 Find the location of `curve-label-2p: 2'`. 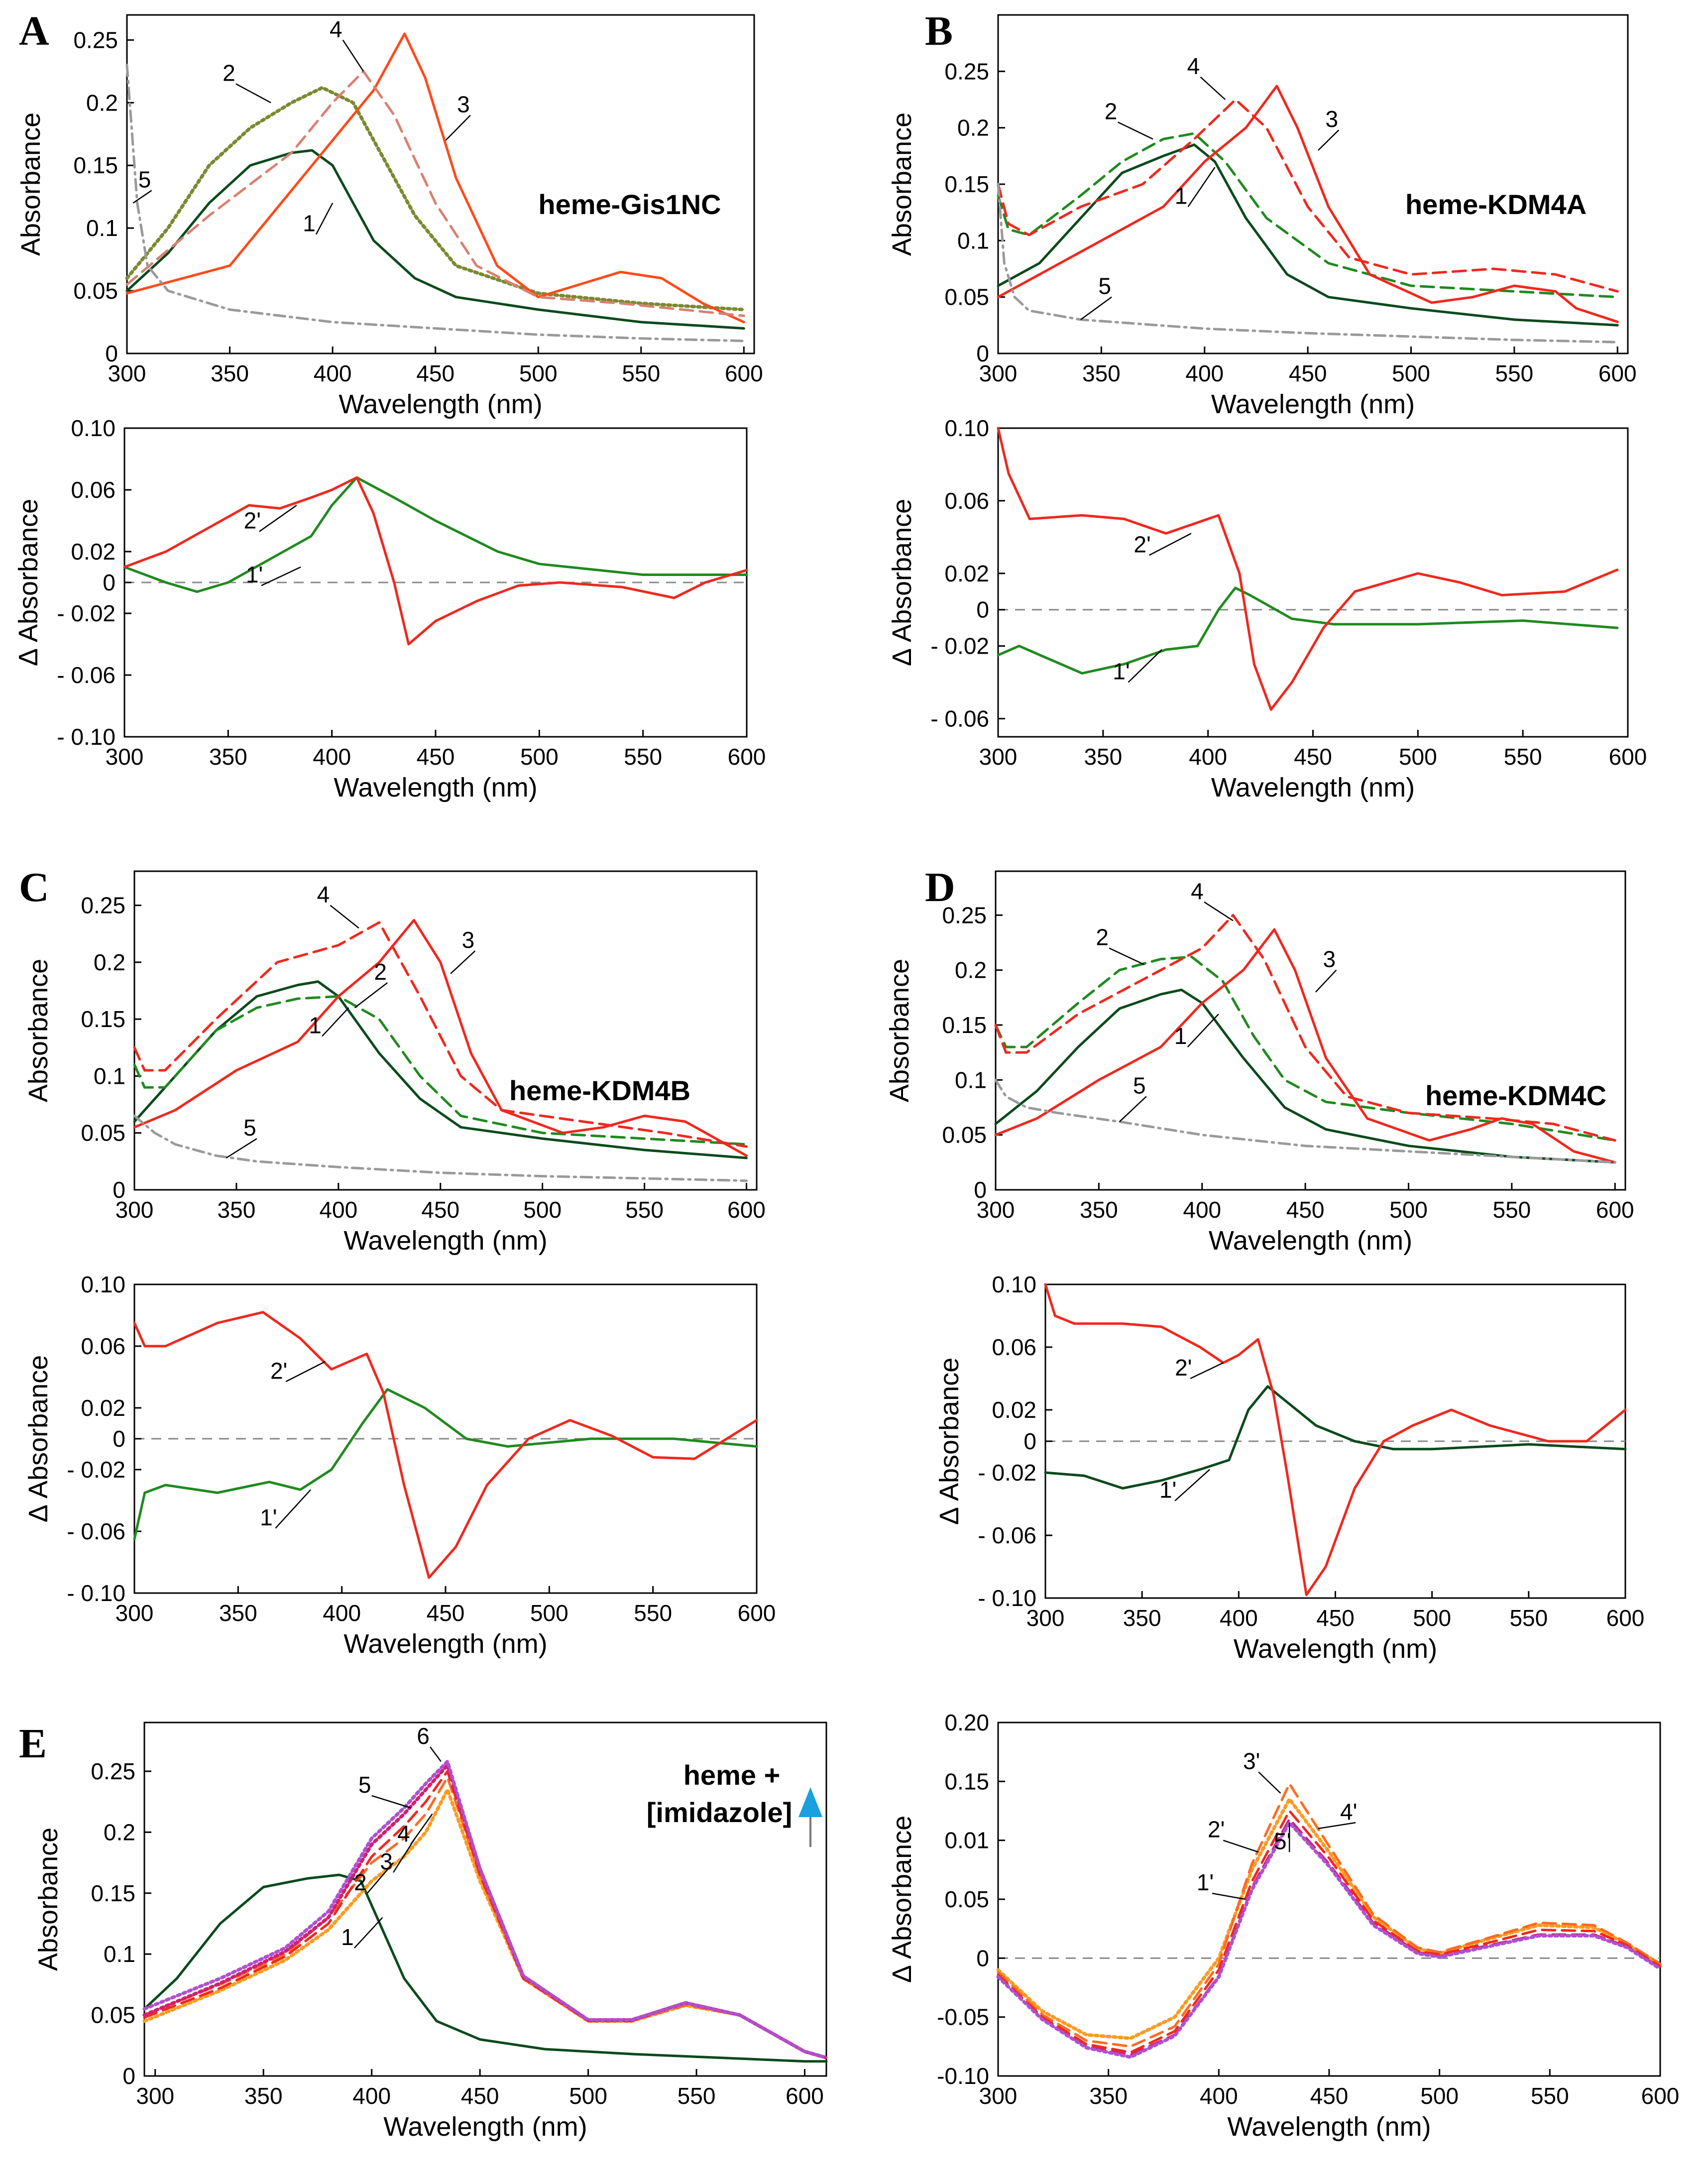

curve-label-2p: 2' is located at coordinates (1216, 1829).